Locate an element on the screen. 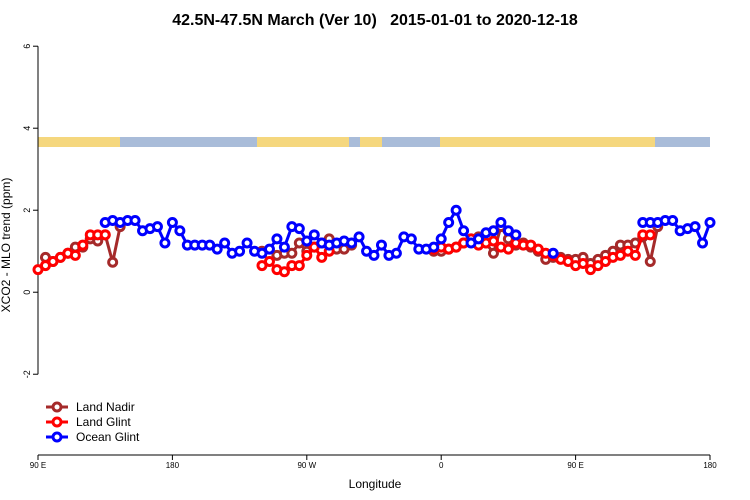 The image size is (750, 500). legend-label: Land Nadir is located at coordinates (105, 407).